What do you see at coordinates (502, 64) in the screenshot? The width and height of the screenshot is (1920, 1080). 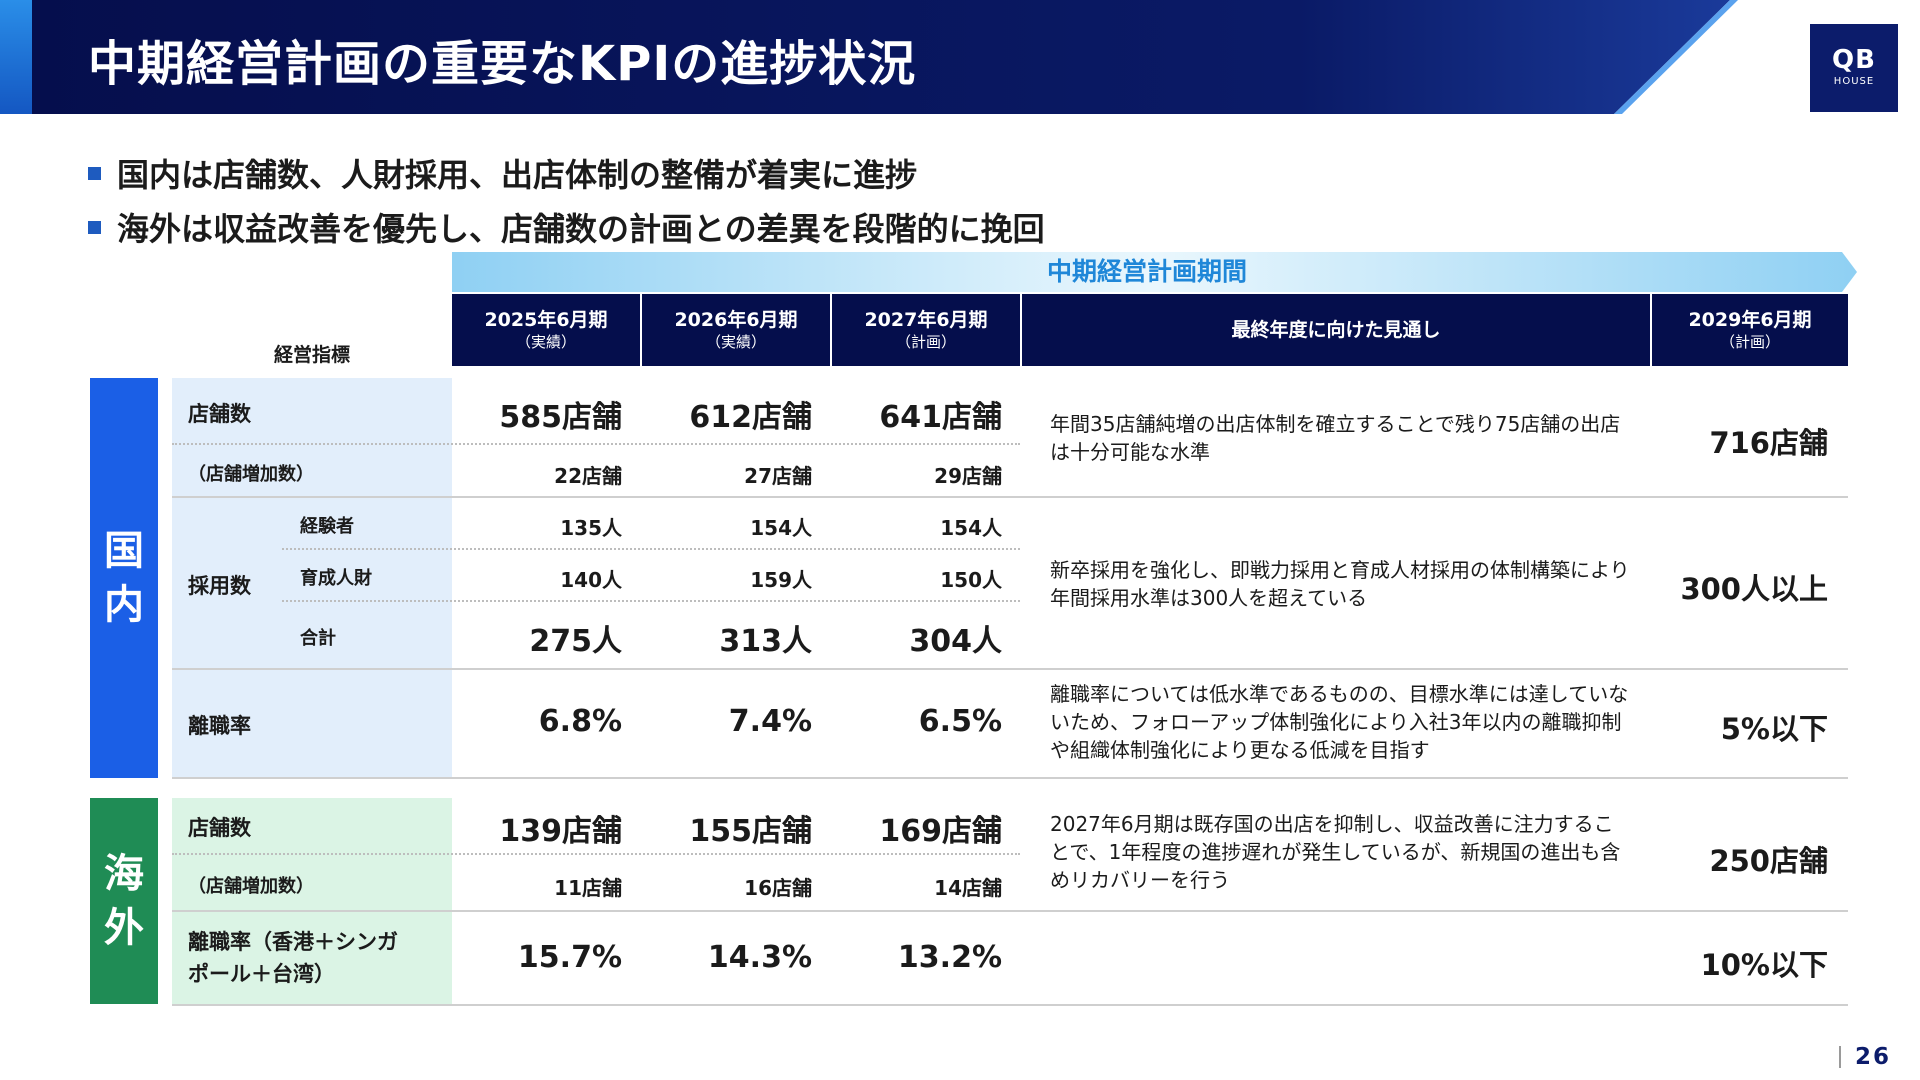 I see `page-title: 中期経営計画の重要なKPIの進捗状況` at bounding box center [502, 64].